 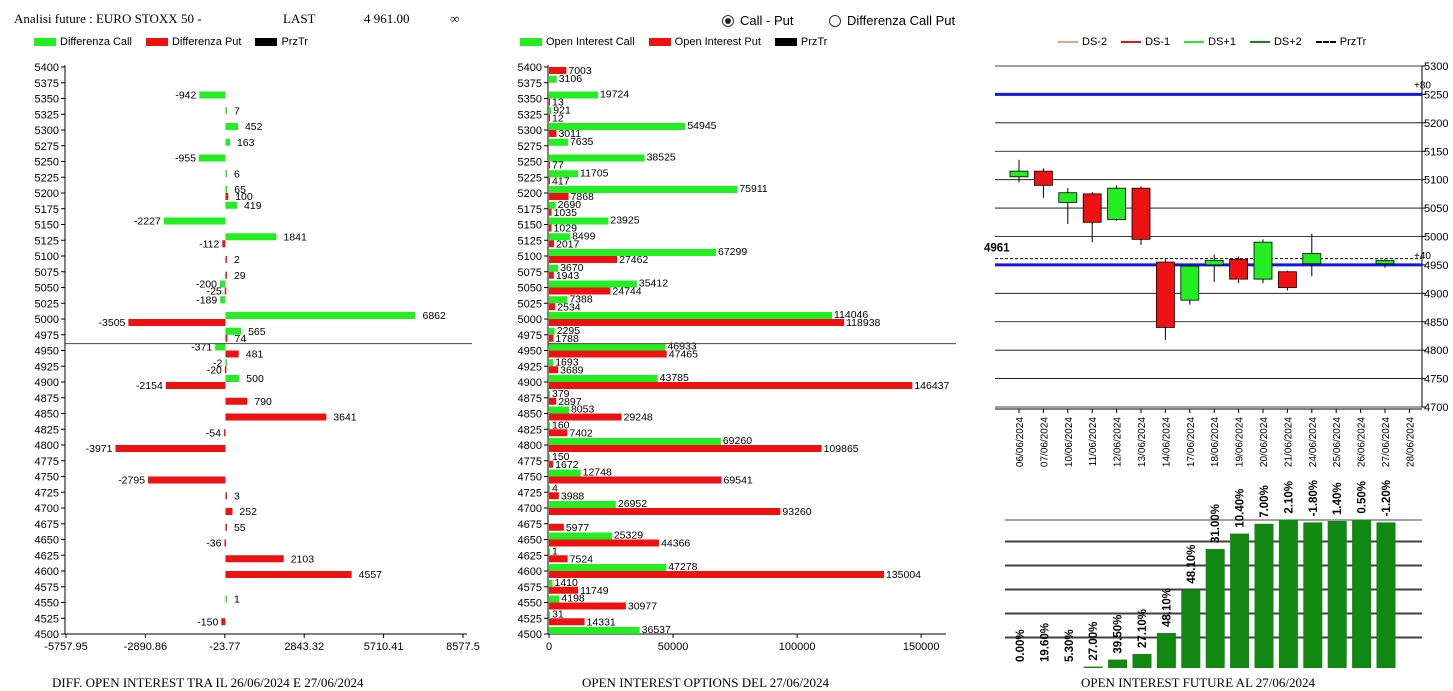 What do you see at coordinates (796, 512) in the screenshot?
I see `put-oi-label: 93260` at bounding box center [796, 512].